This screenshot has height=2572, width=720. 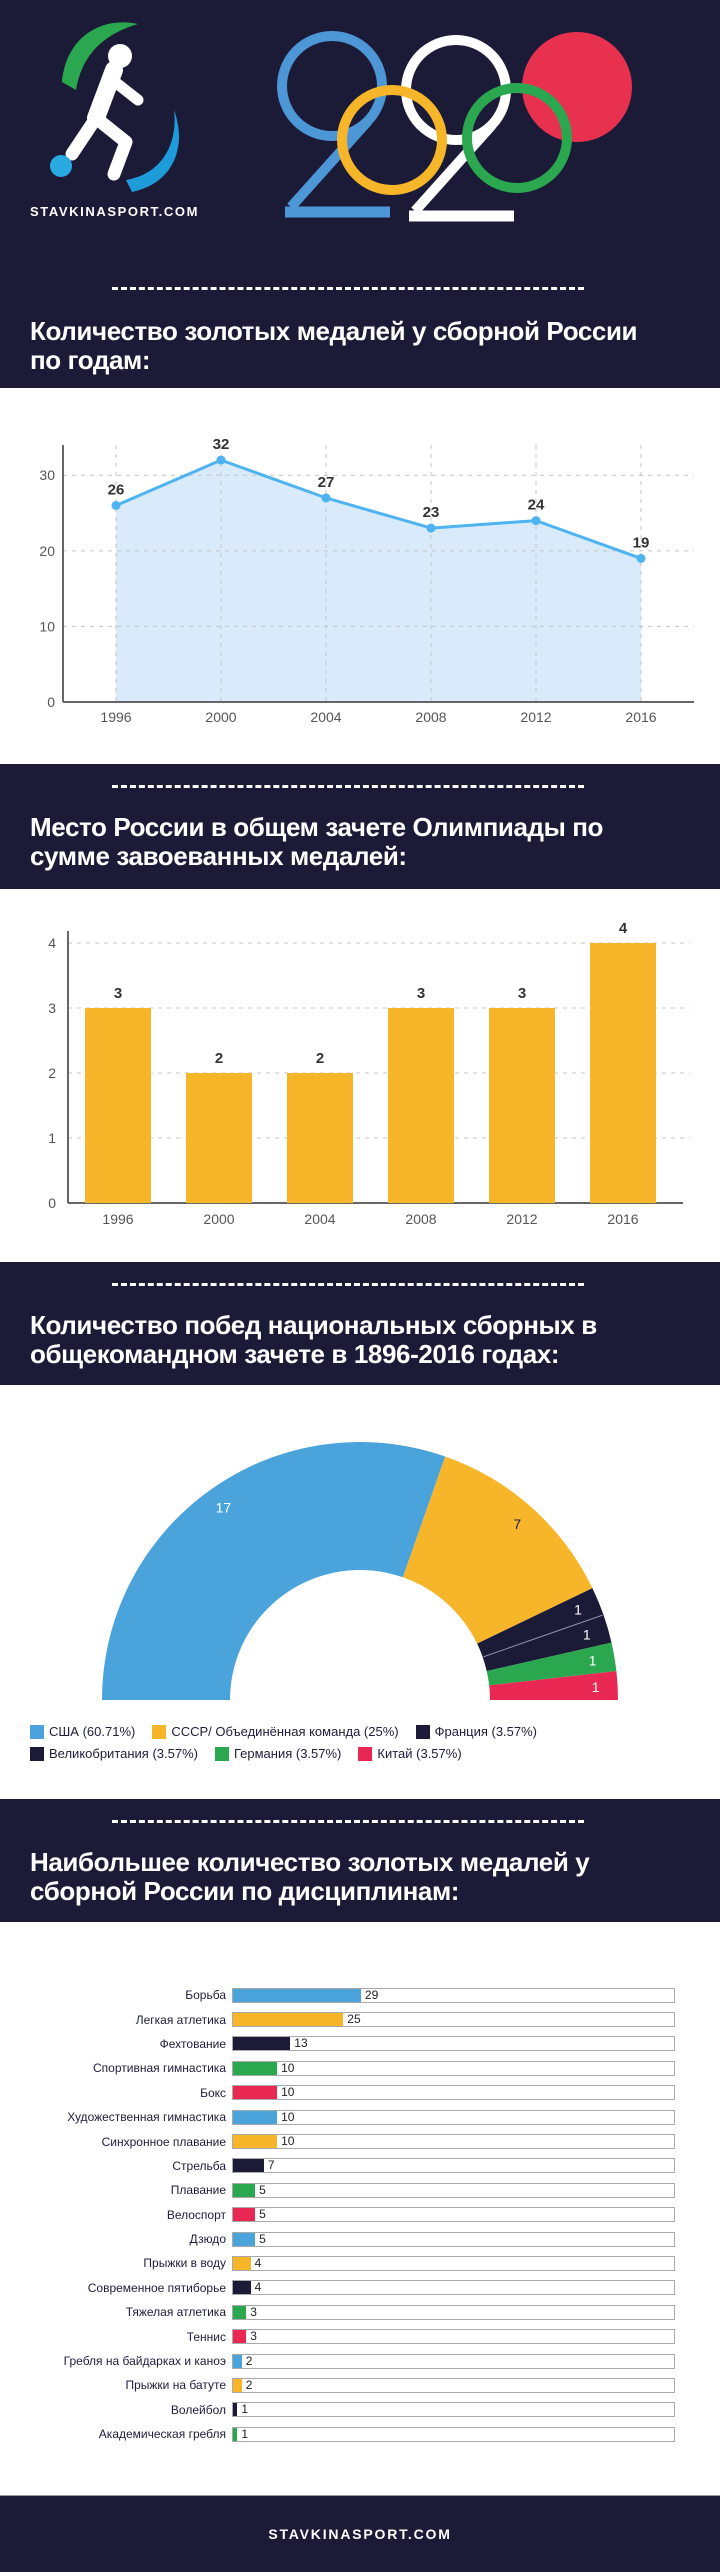 What do you see at coordinates (51, 702) in the screenshot?
I see `svg-text: 0` at bounding box center [51, 702].